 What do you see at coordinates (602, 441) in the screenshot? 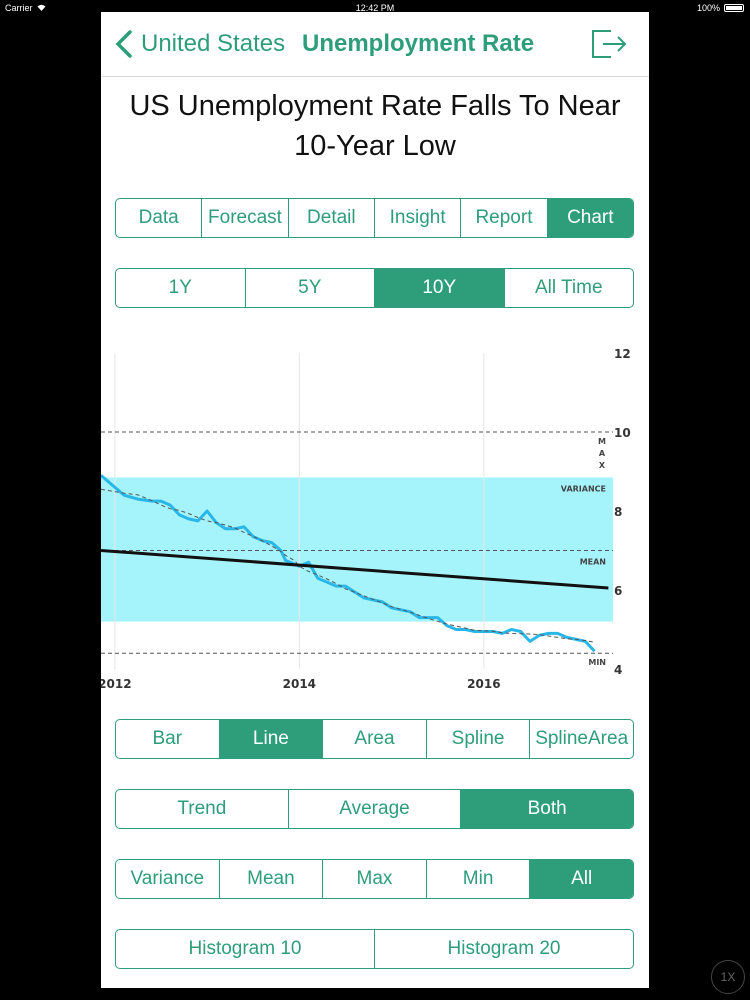
I see `annotation-max-letter: M` at bounding box center [602, 441].